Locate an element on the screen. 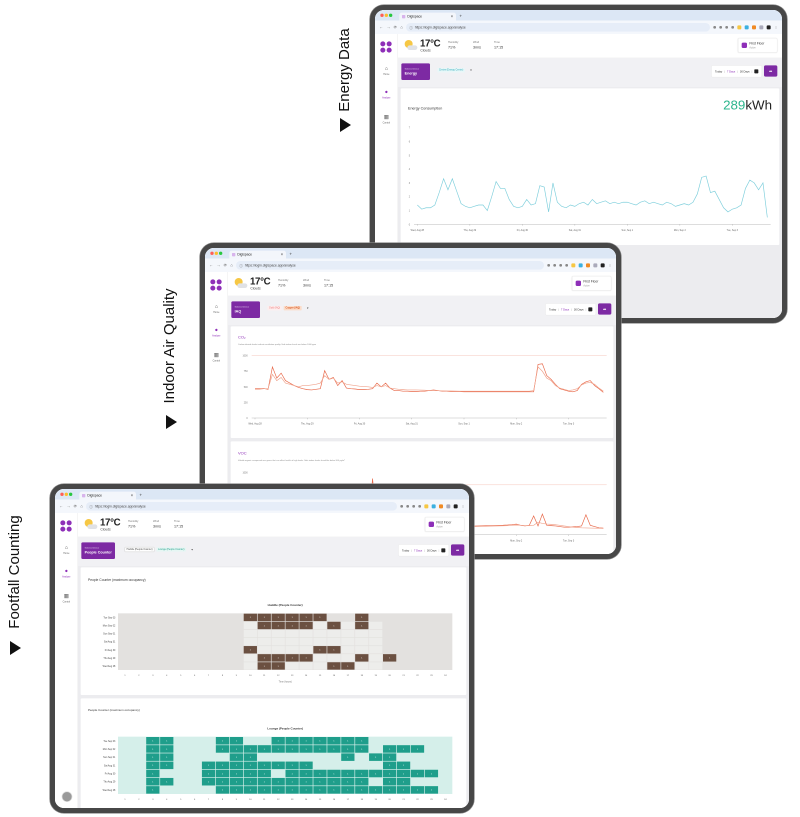 The image size is (800, 817). selected-device-card: Selected Device People Counter is located at coordinates (98, 550).